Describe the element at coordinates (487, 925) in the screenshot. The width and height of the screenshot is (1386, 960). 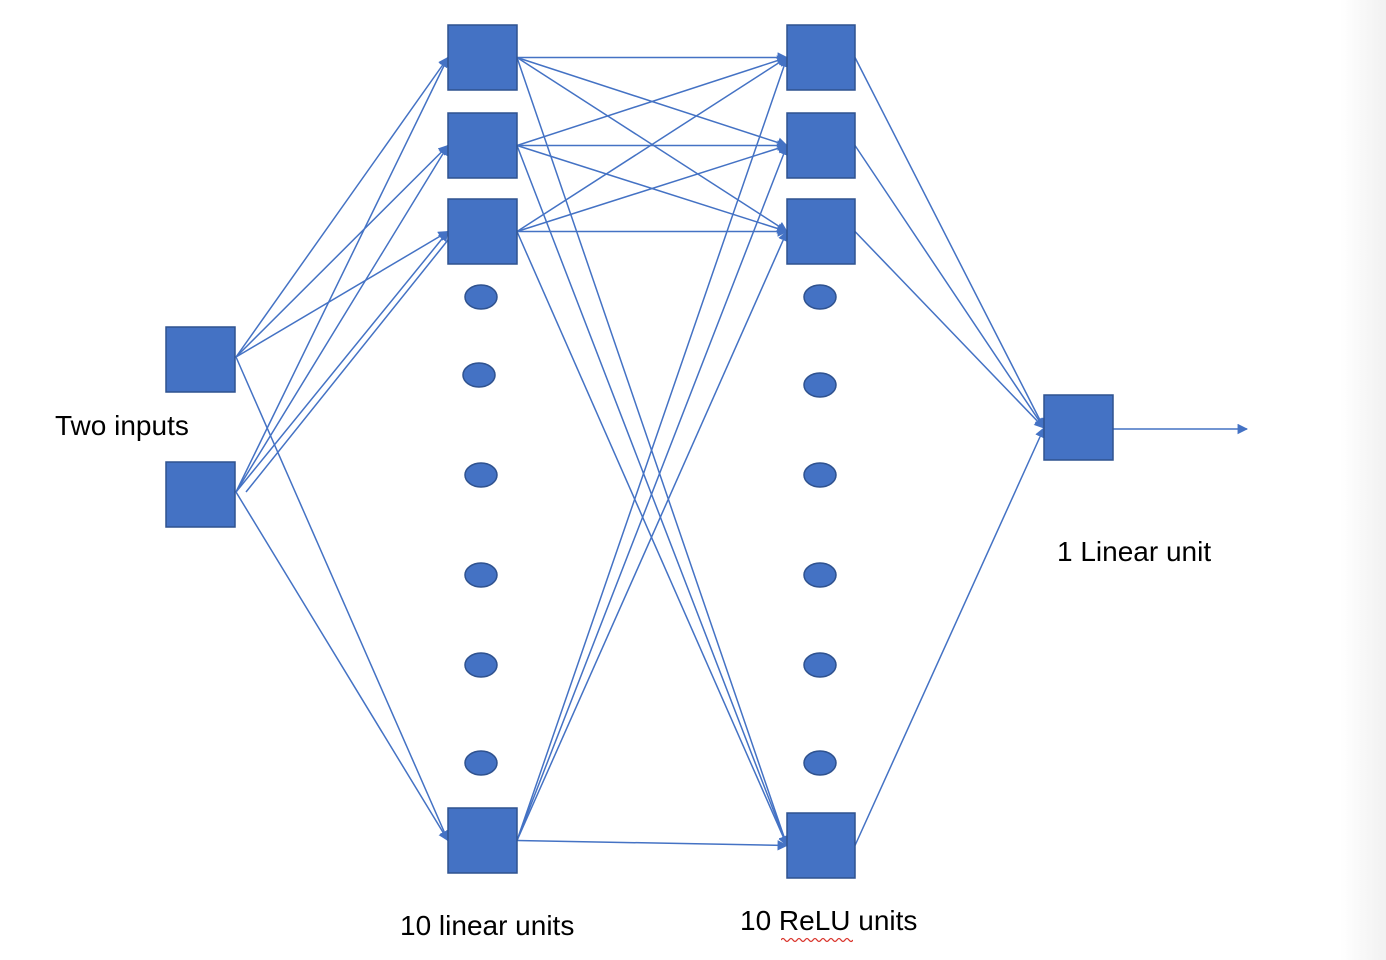
I see `linear-layer-label: 10 linear units` at that location.